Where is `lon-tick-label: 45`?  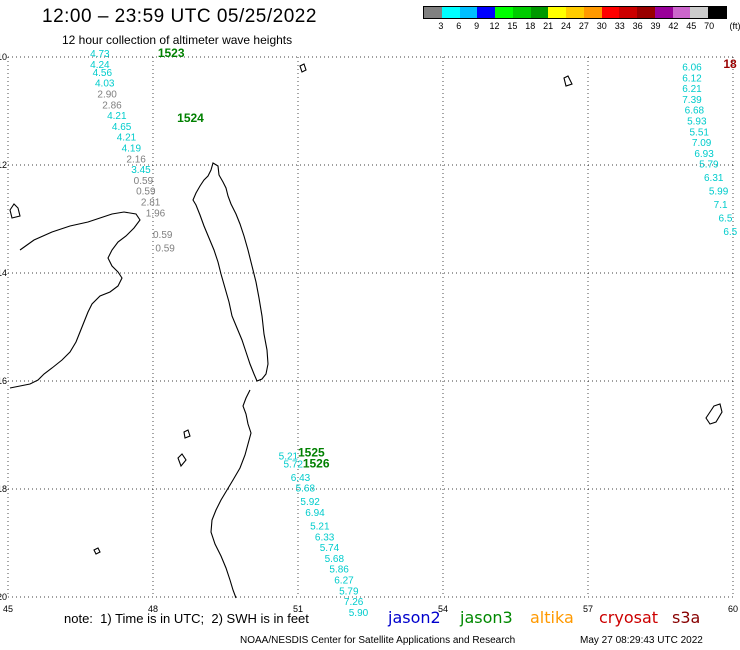 lon-tick-label: 45 is located at coordinates (8, 609).